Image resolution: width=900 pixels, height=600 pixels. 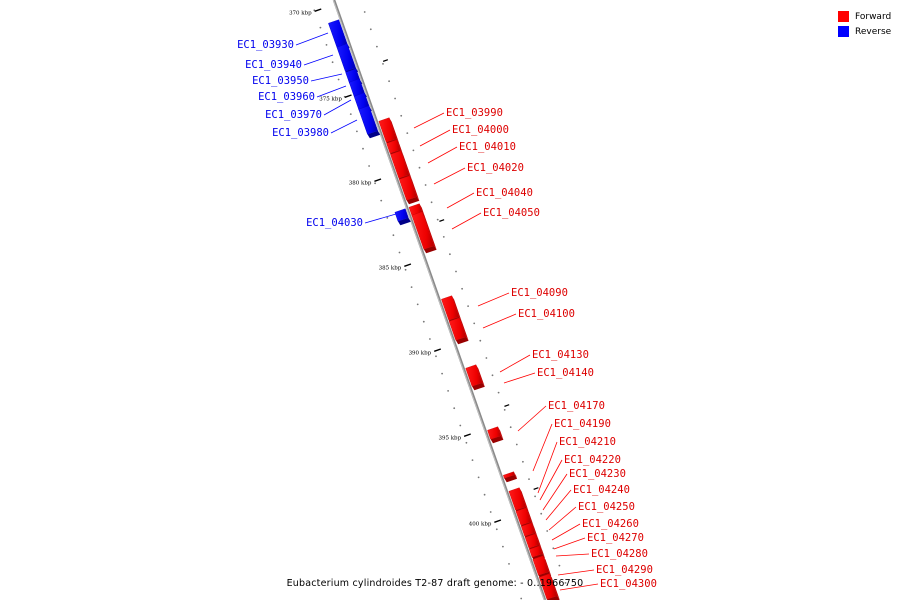 What do you see at coordinates (273, 65) in the screenshot?
I see `reverse-gene-label: EC1_03940` at bounding box center [273, 65].